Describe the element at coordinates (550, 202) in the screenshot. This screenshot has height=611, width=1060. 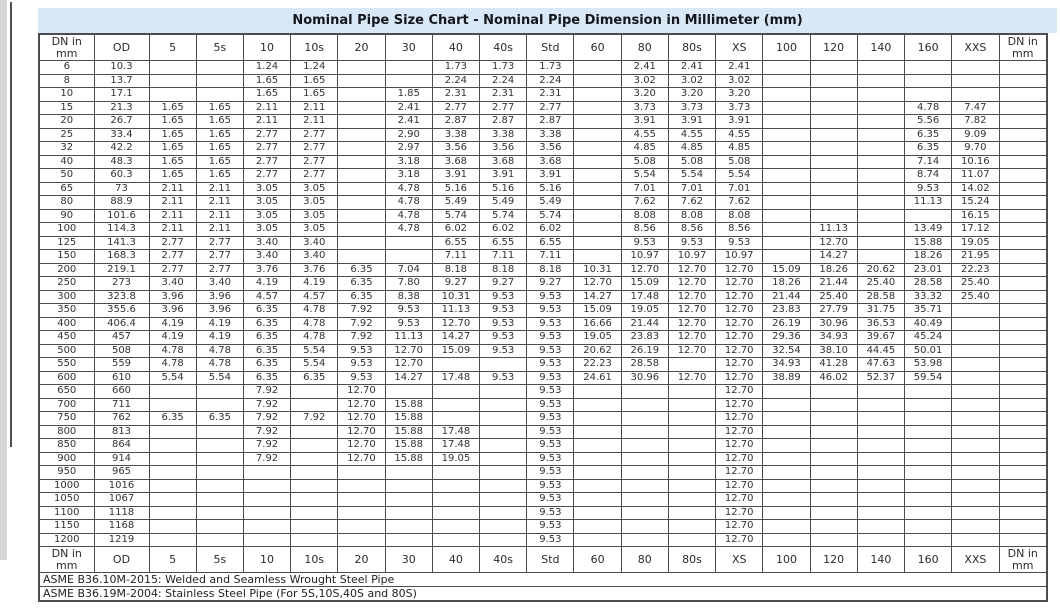
I see `table-cell: 5.49` at that location.